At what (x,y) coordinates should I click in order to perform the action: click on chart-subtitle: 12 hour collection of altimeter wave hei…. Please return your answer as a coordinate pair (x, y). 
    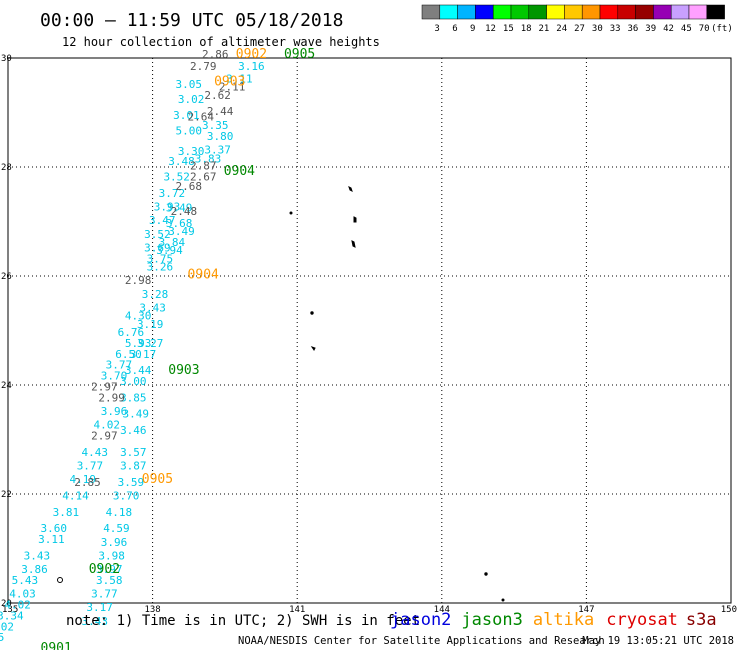
    Looking at the image, I should click on (221, 42).